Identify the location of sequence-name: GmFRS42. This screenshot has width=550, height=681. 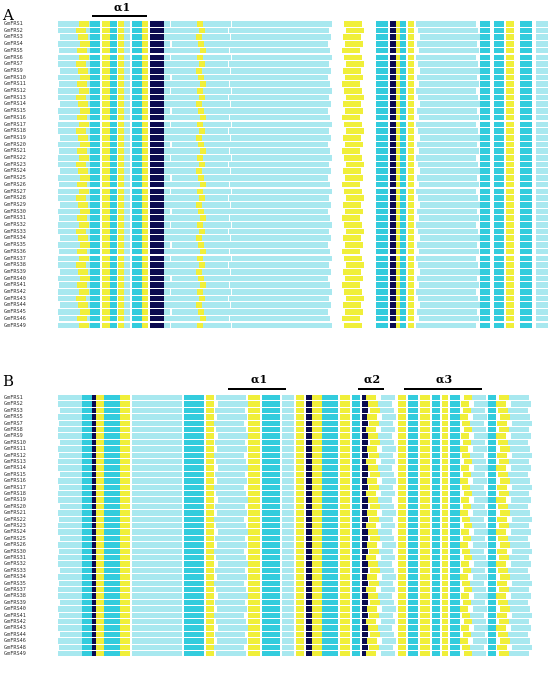
(15, 622).